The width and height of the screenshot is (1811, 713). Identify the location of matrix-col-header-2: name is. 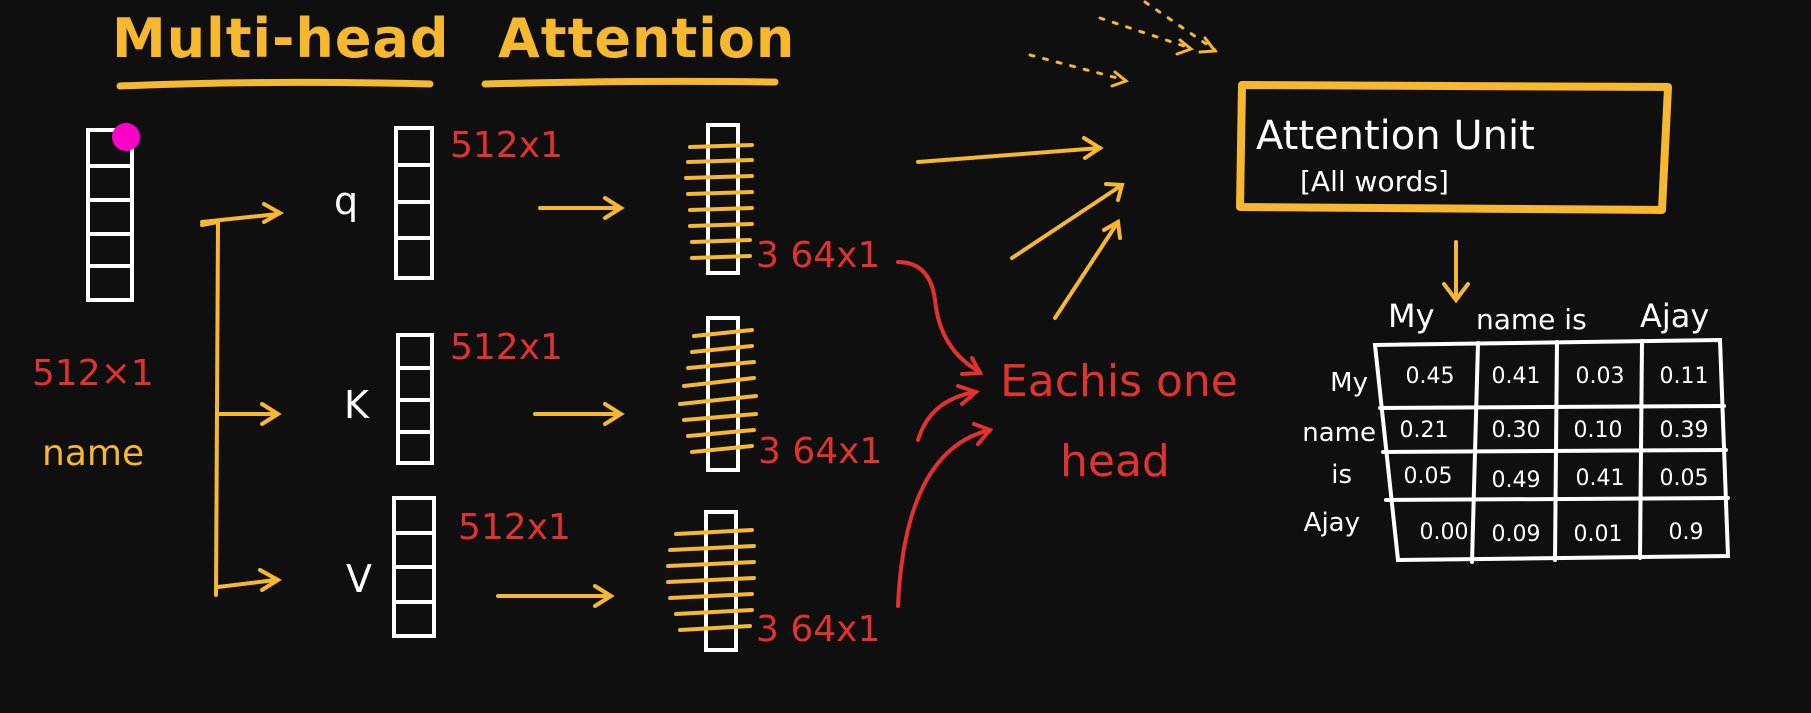
(1531, 319).